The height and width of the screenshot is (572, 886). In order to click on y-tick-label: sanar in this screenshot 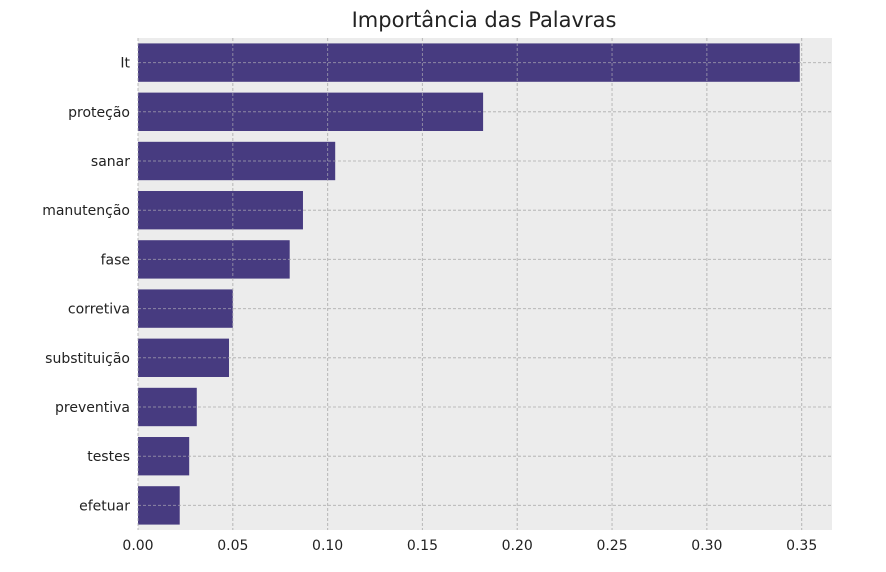, I will do `click(110, 162)`.